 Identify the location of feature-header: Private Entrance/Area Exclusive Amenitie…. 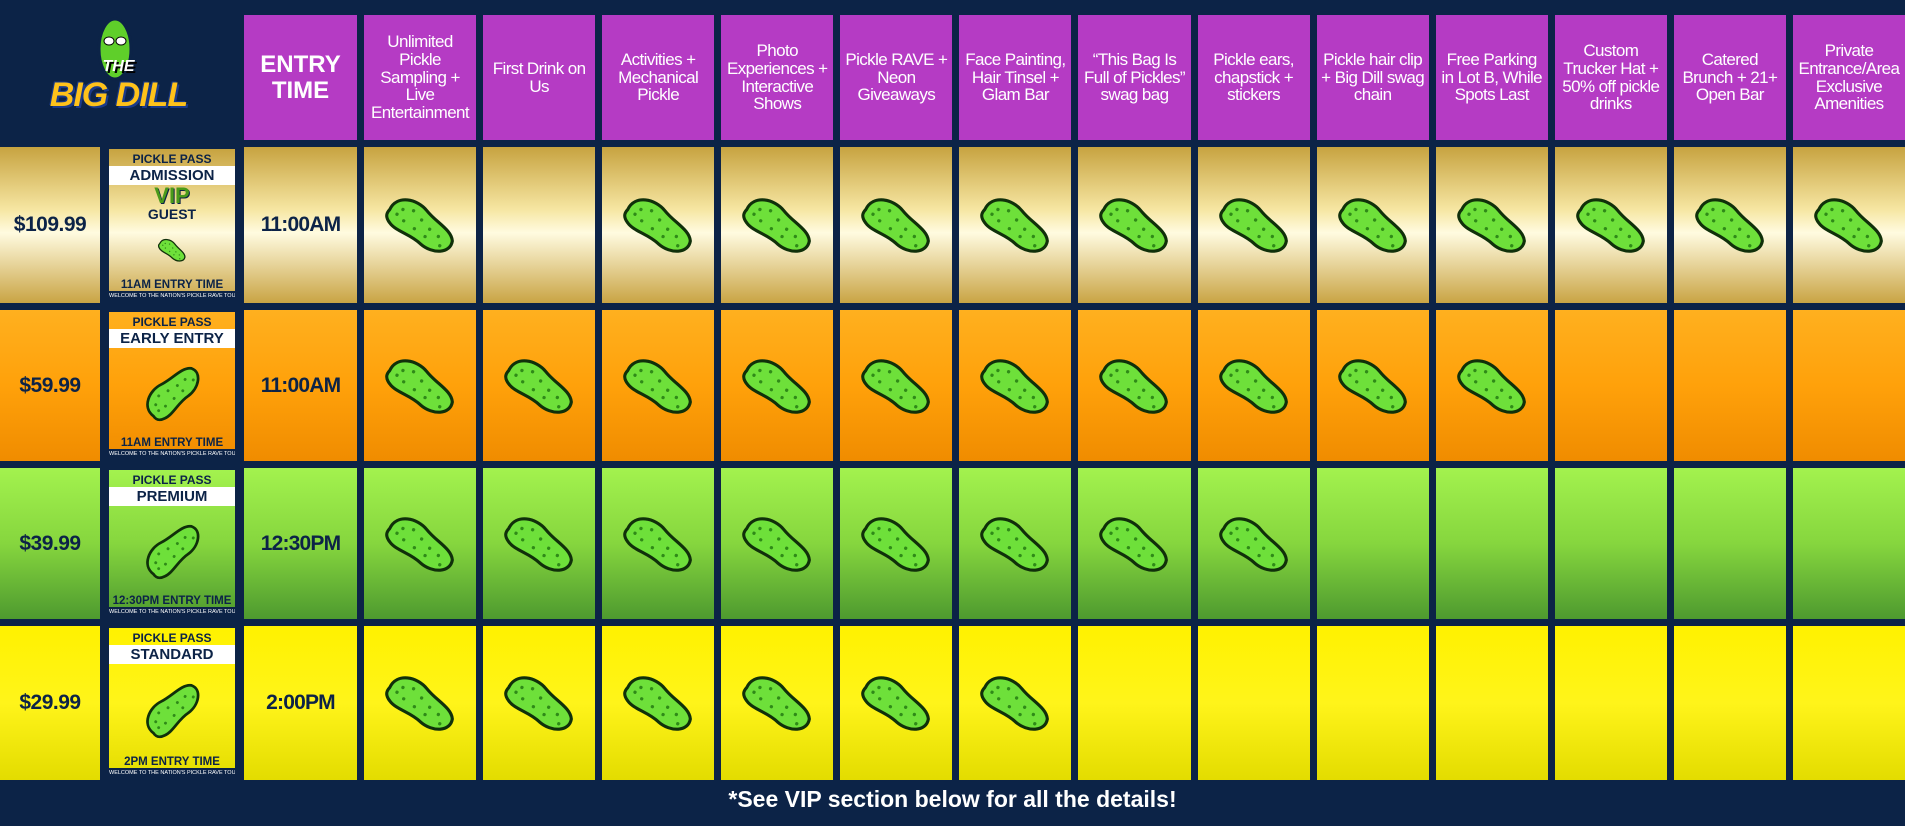
(1848, 77).